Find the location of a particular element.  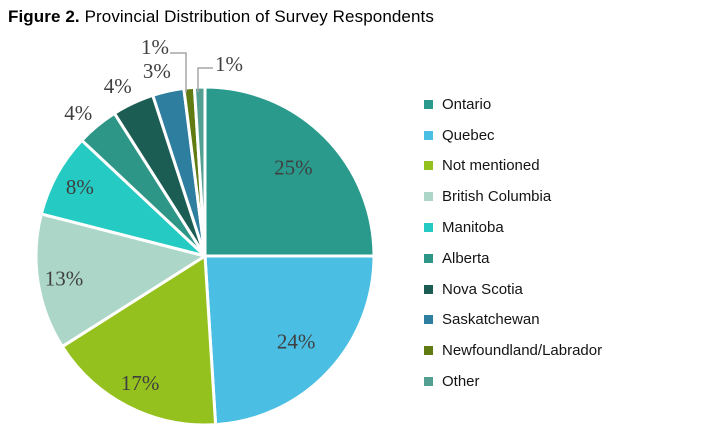

pie-label-manitoba: 8% is located at coordinates (80, 187).